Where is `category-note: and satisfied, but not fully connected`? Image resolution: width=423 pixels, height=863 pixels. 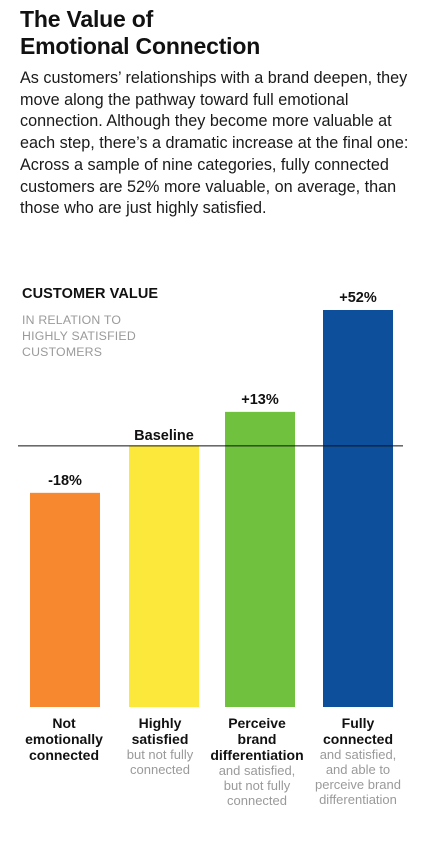 category-note: and satisfied, but not fully connected is located at coordinates (257, 785).